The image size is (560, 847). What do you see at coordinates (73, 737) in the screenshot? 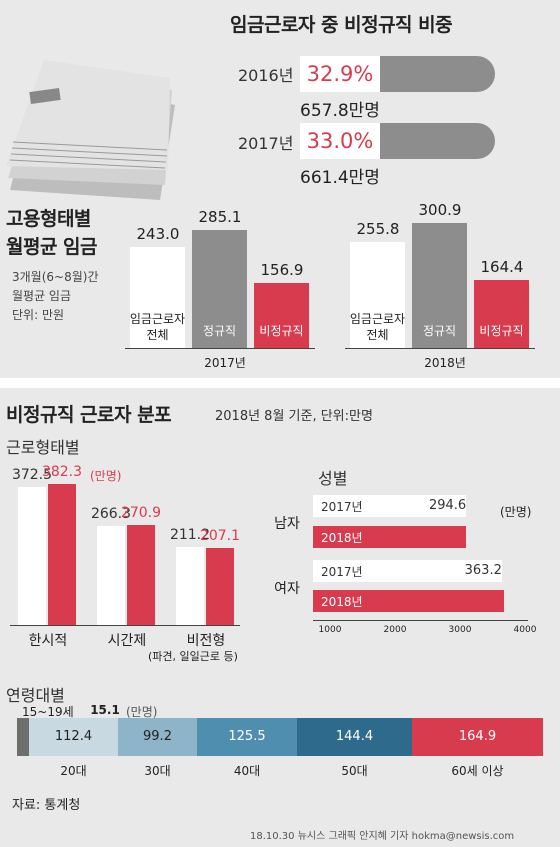
I see `age-segment: 112.4` at bounding box center [73, 737].